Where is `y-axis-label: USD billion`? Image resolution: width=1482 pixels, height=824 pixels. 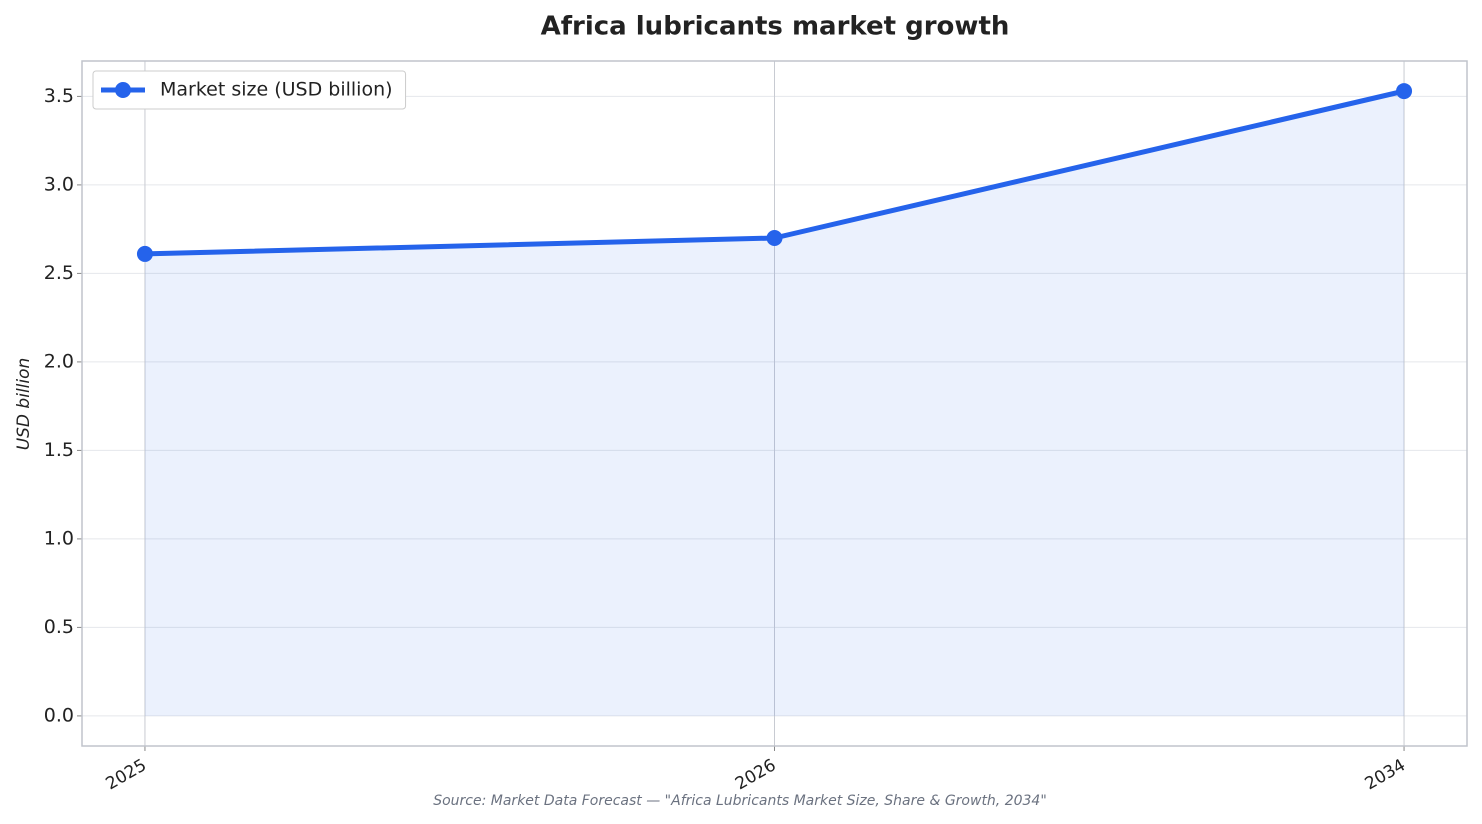 y-axis-label: USD billion is located at coordinates (24, 404).